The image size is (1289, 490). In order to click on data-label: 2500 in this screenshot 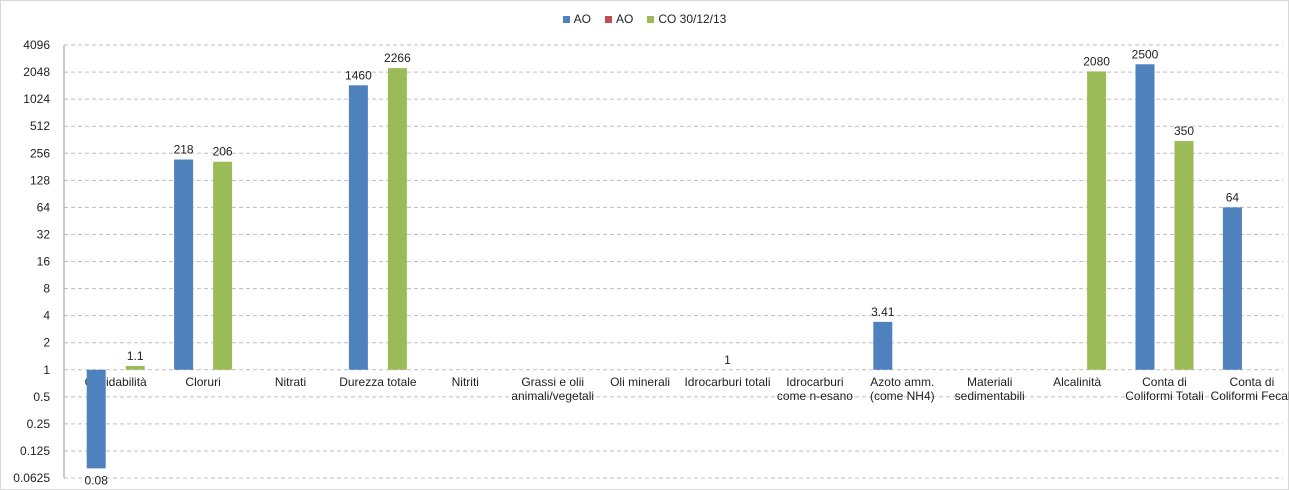, I will do `click(1145, 54)`.